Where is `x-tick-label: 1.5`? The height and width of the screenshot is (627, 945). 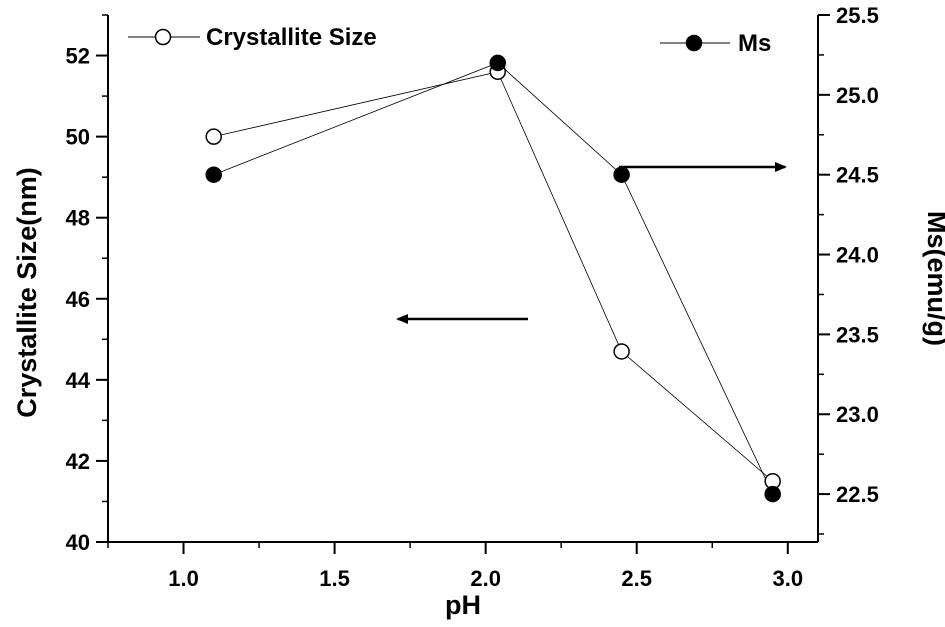 x-tick-label: 1.5 is located at coordinates (334, 578).